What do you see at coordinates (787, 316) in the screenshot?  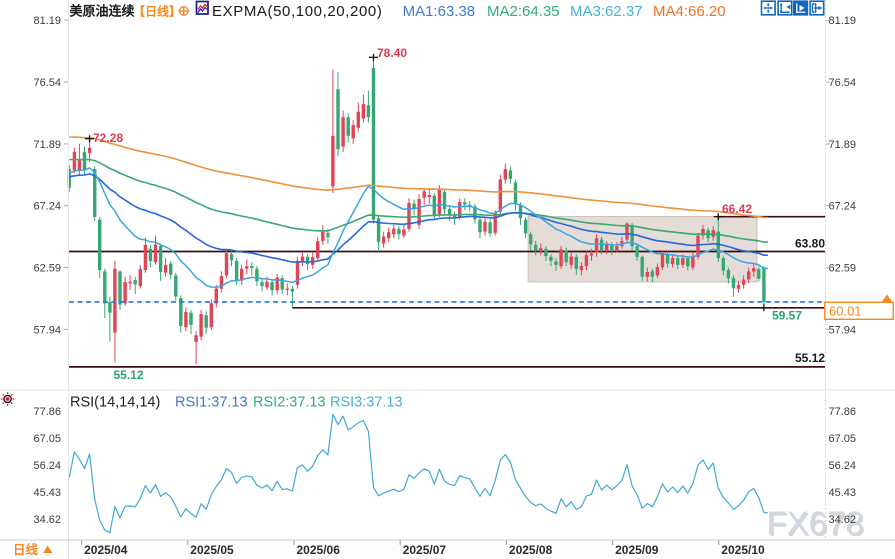 I see `svg-text: 59.57` at bounding box center [787, 316].